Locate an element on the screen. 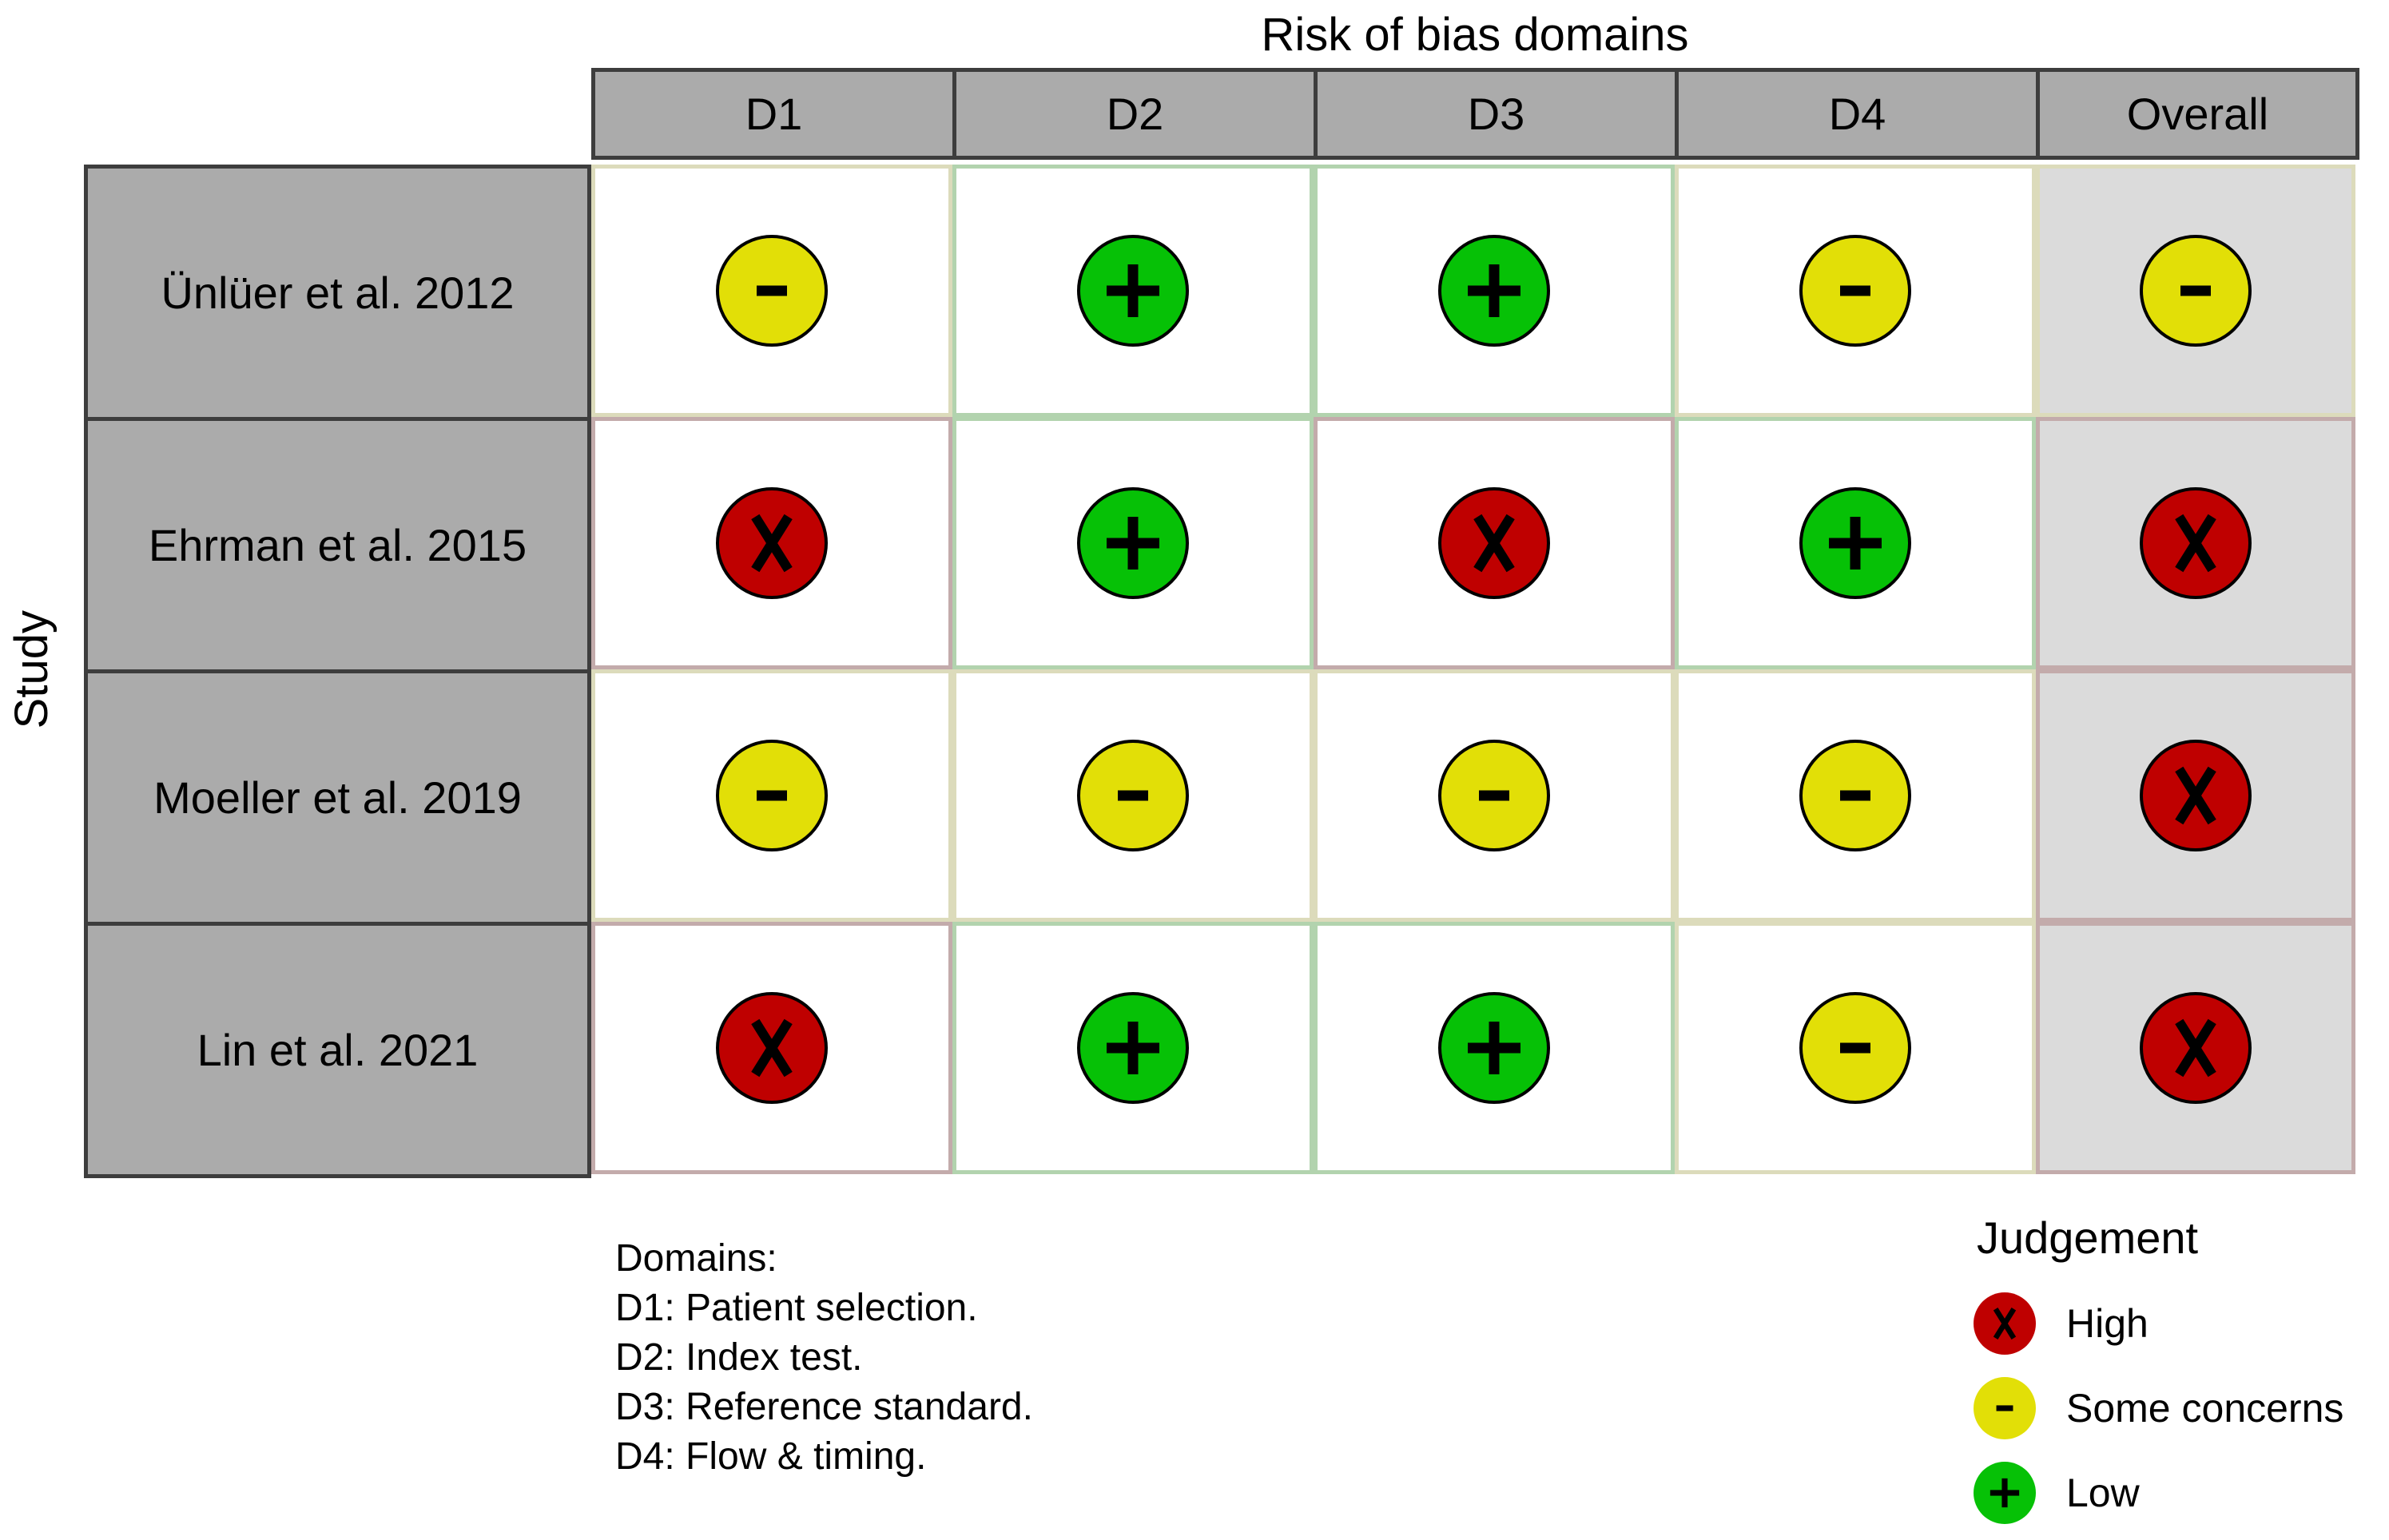  legend-item-label: Low is located at coordinates (2103, 1493).